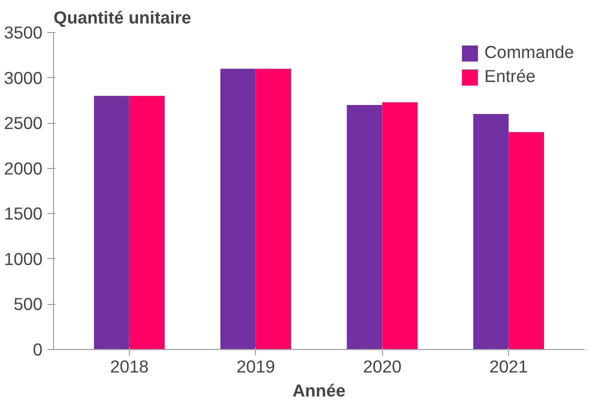  I want to click on y-tick-label: 500, so click(28, 304).